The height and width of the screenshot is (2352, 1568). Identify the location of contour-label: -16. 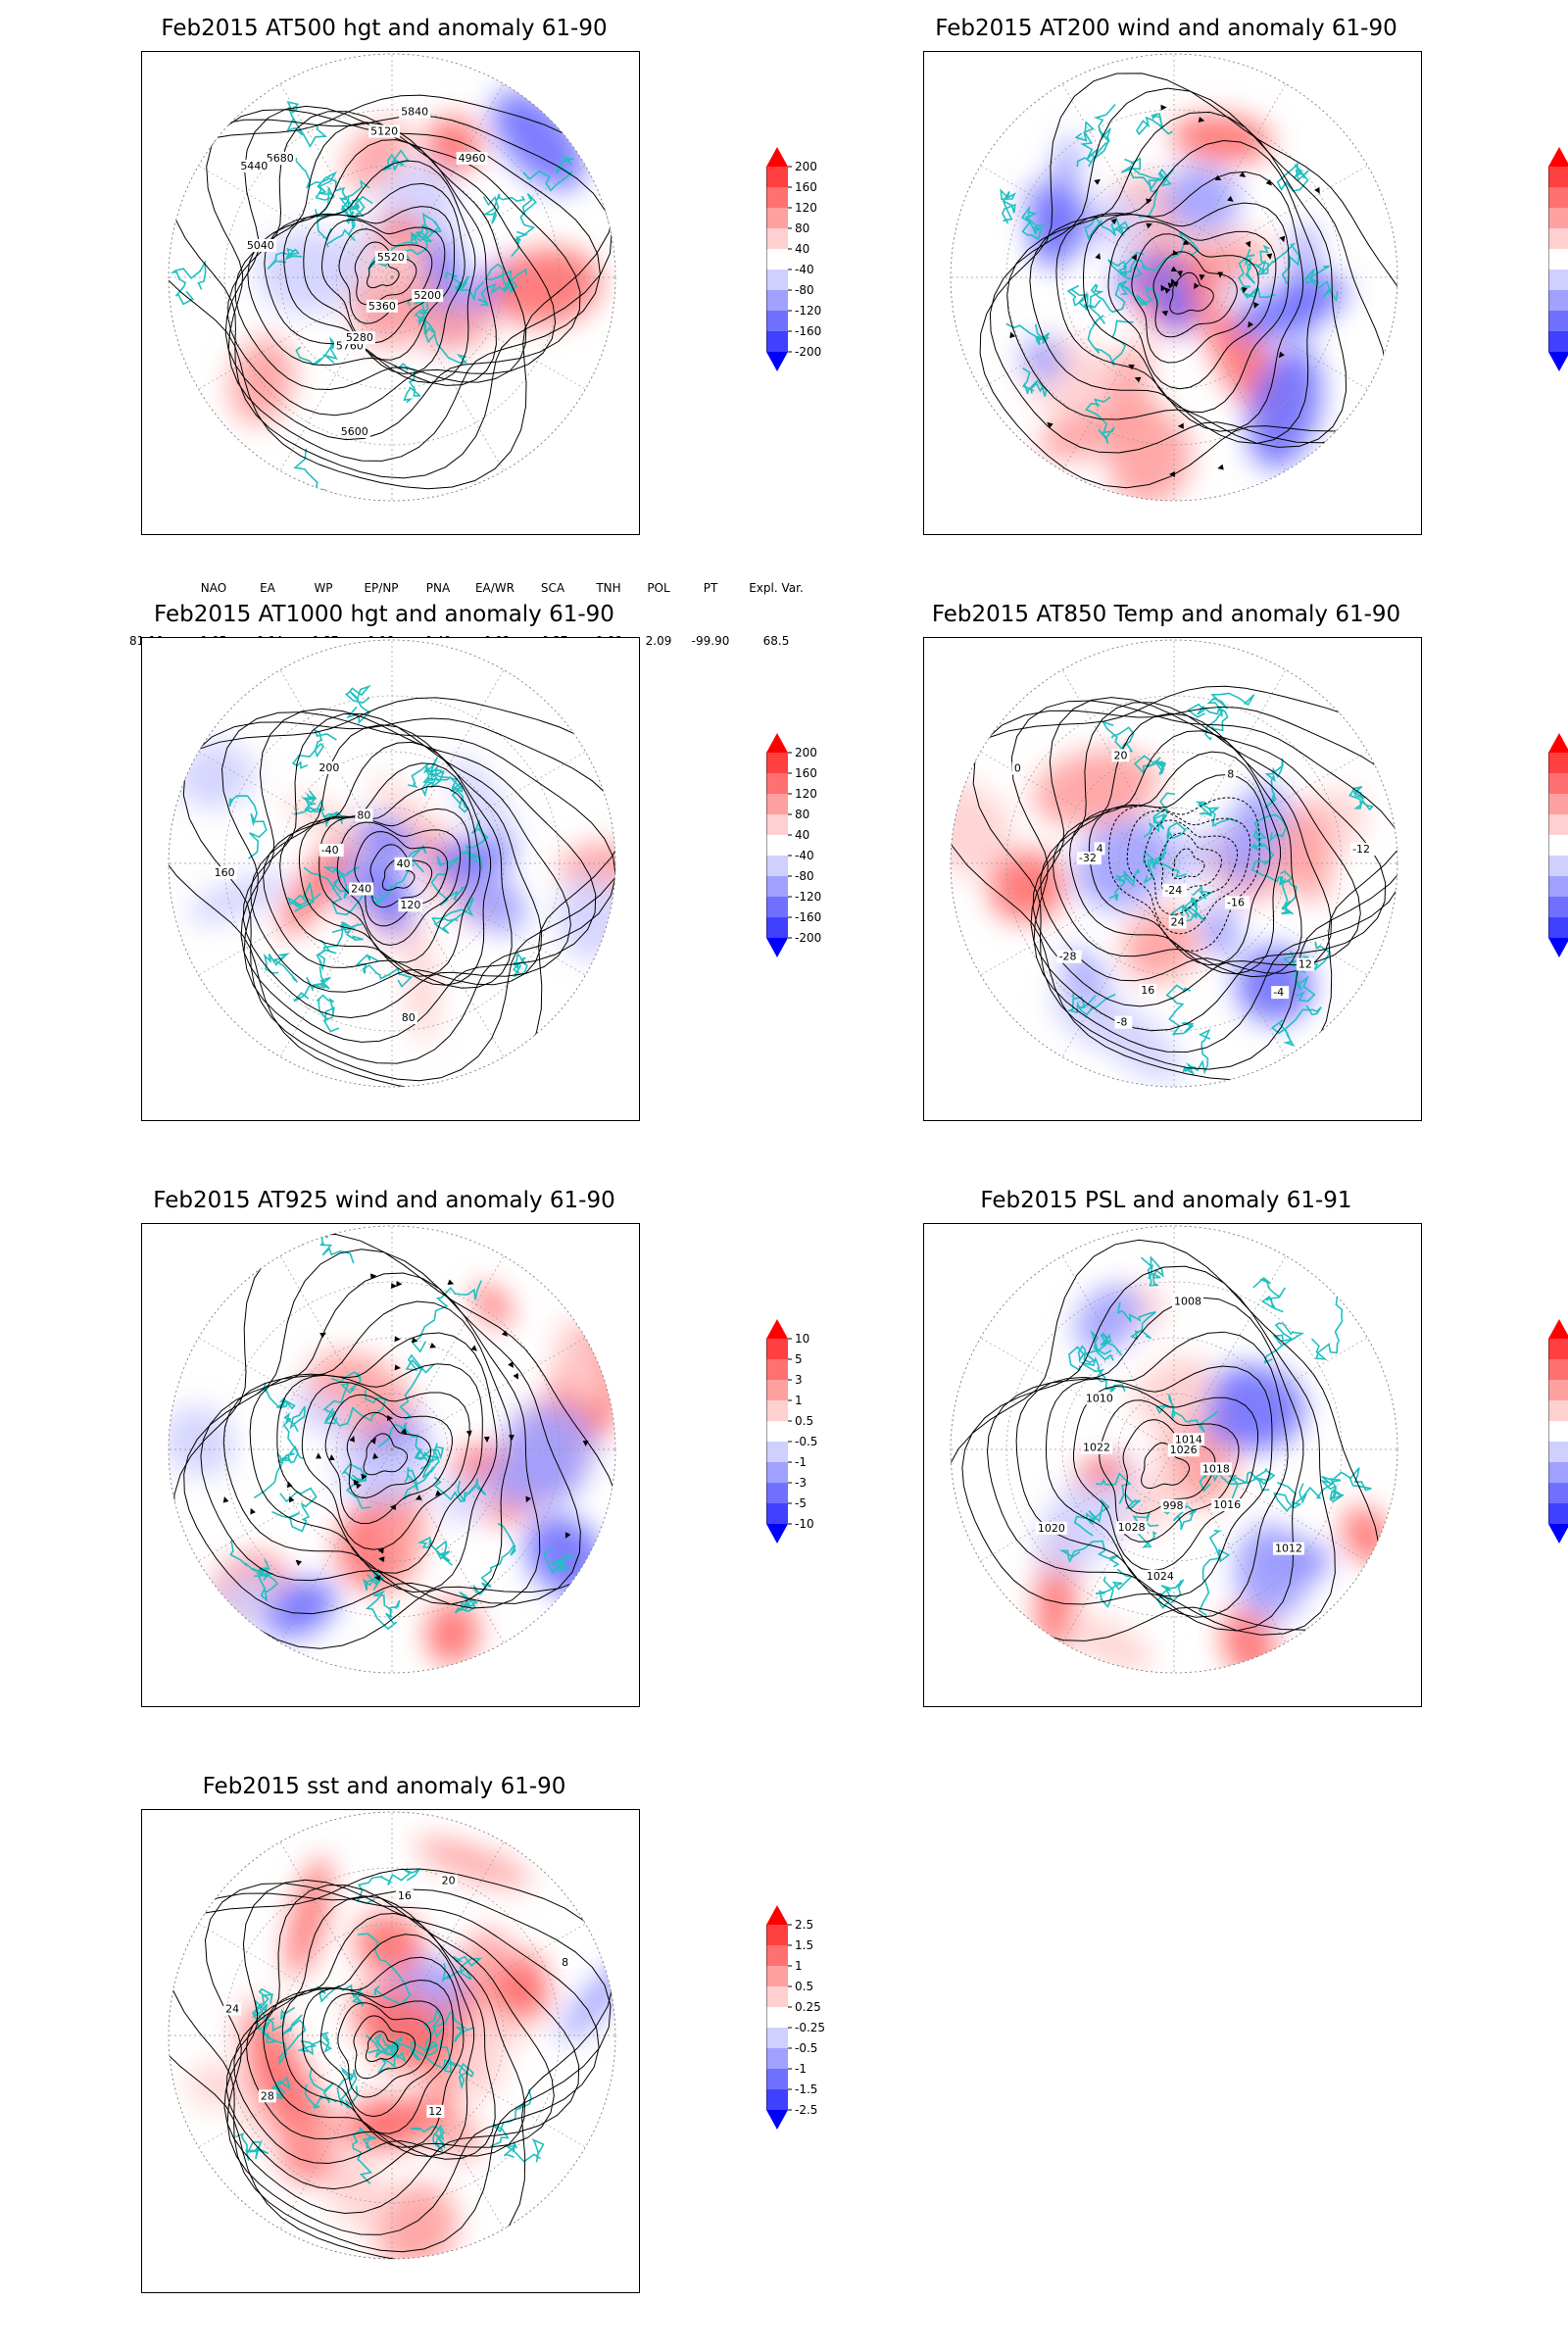
(1236, 902).